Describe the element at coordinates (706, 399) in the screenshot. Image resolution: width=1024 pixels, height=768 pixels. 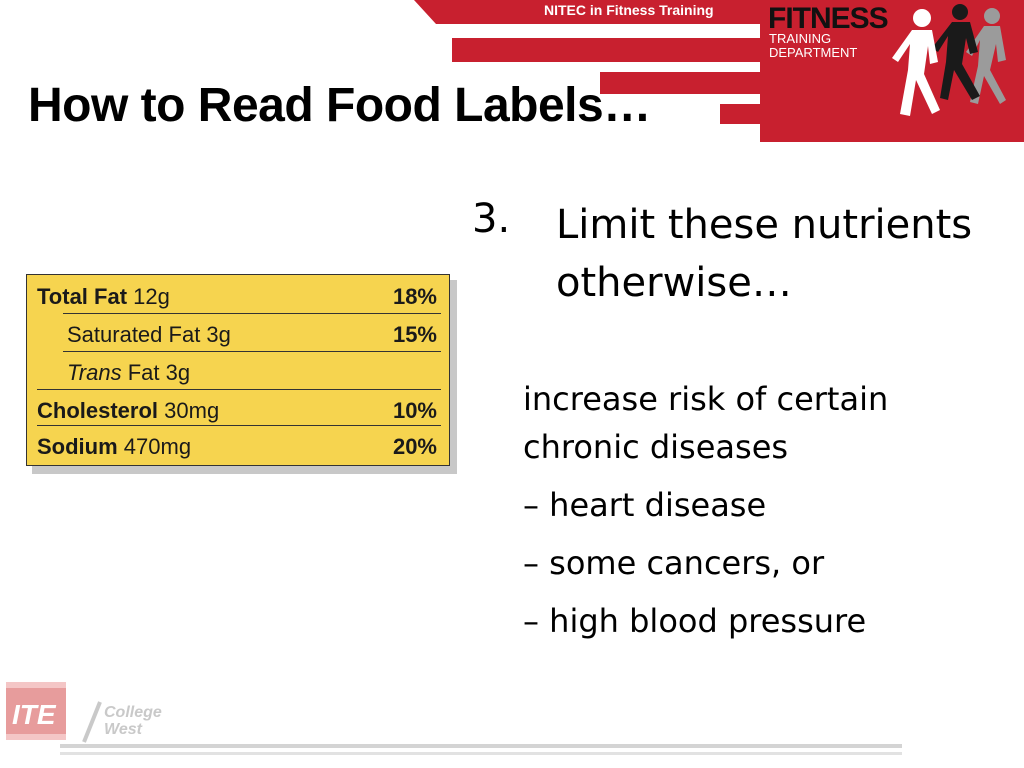
I see `sub-text-line: increase risk of certain` at that location.